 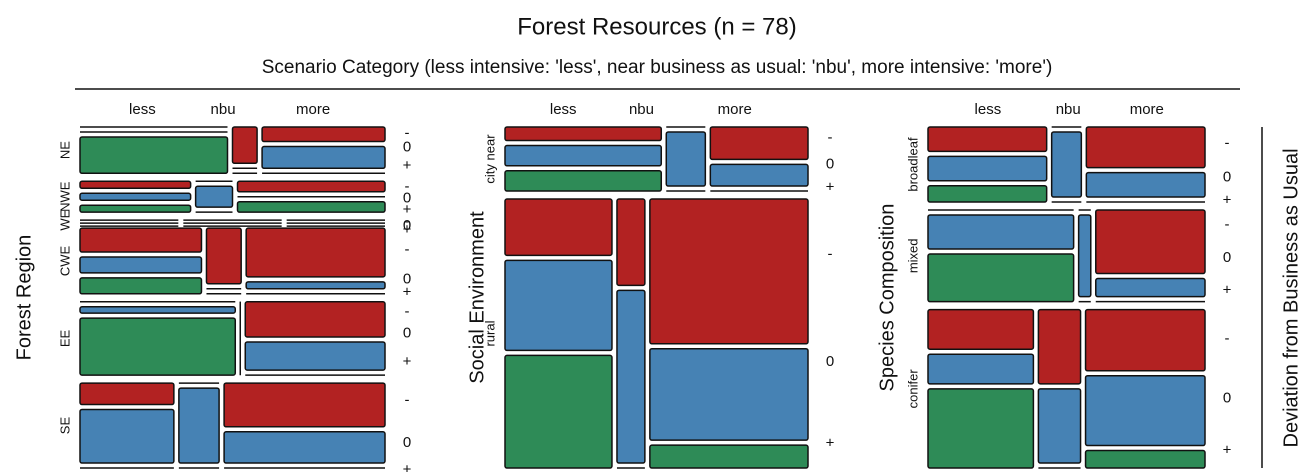 I want to click on row-label: rural, so click(x=489, y=333).